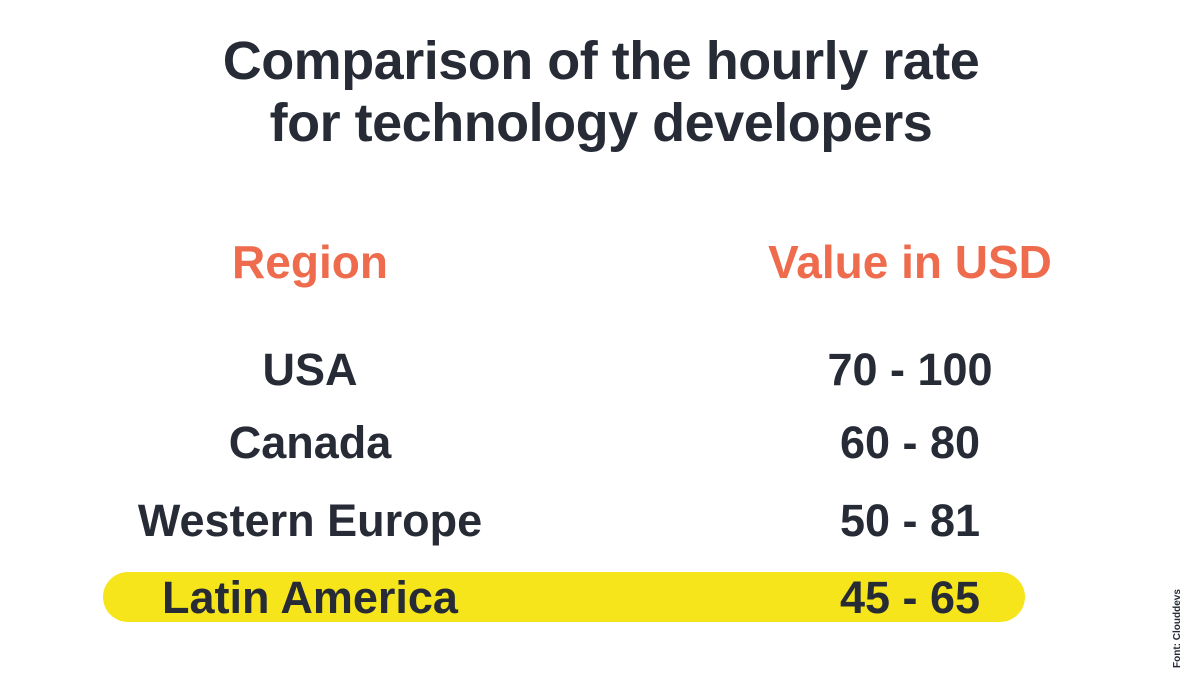  I want to click on column-header-region: Region, so click(310, 262).